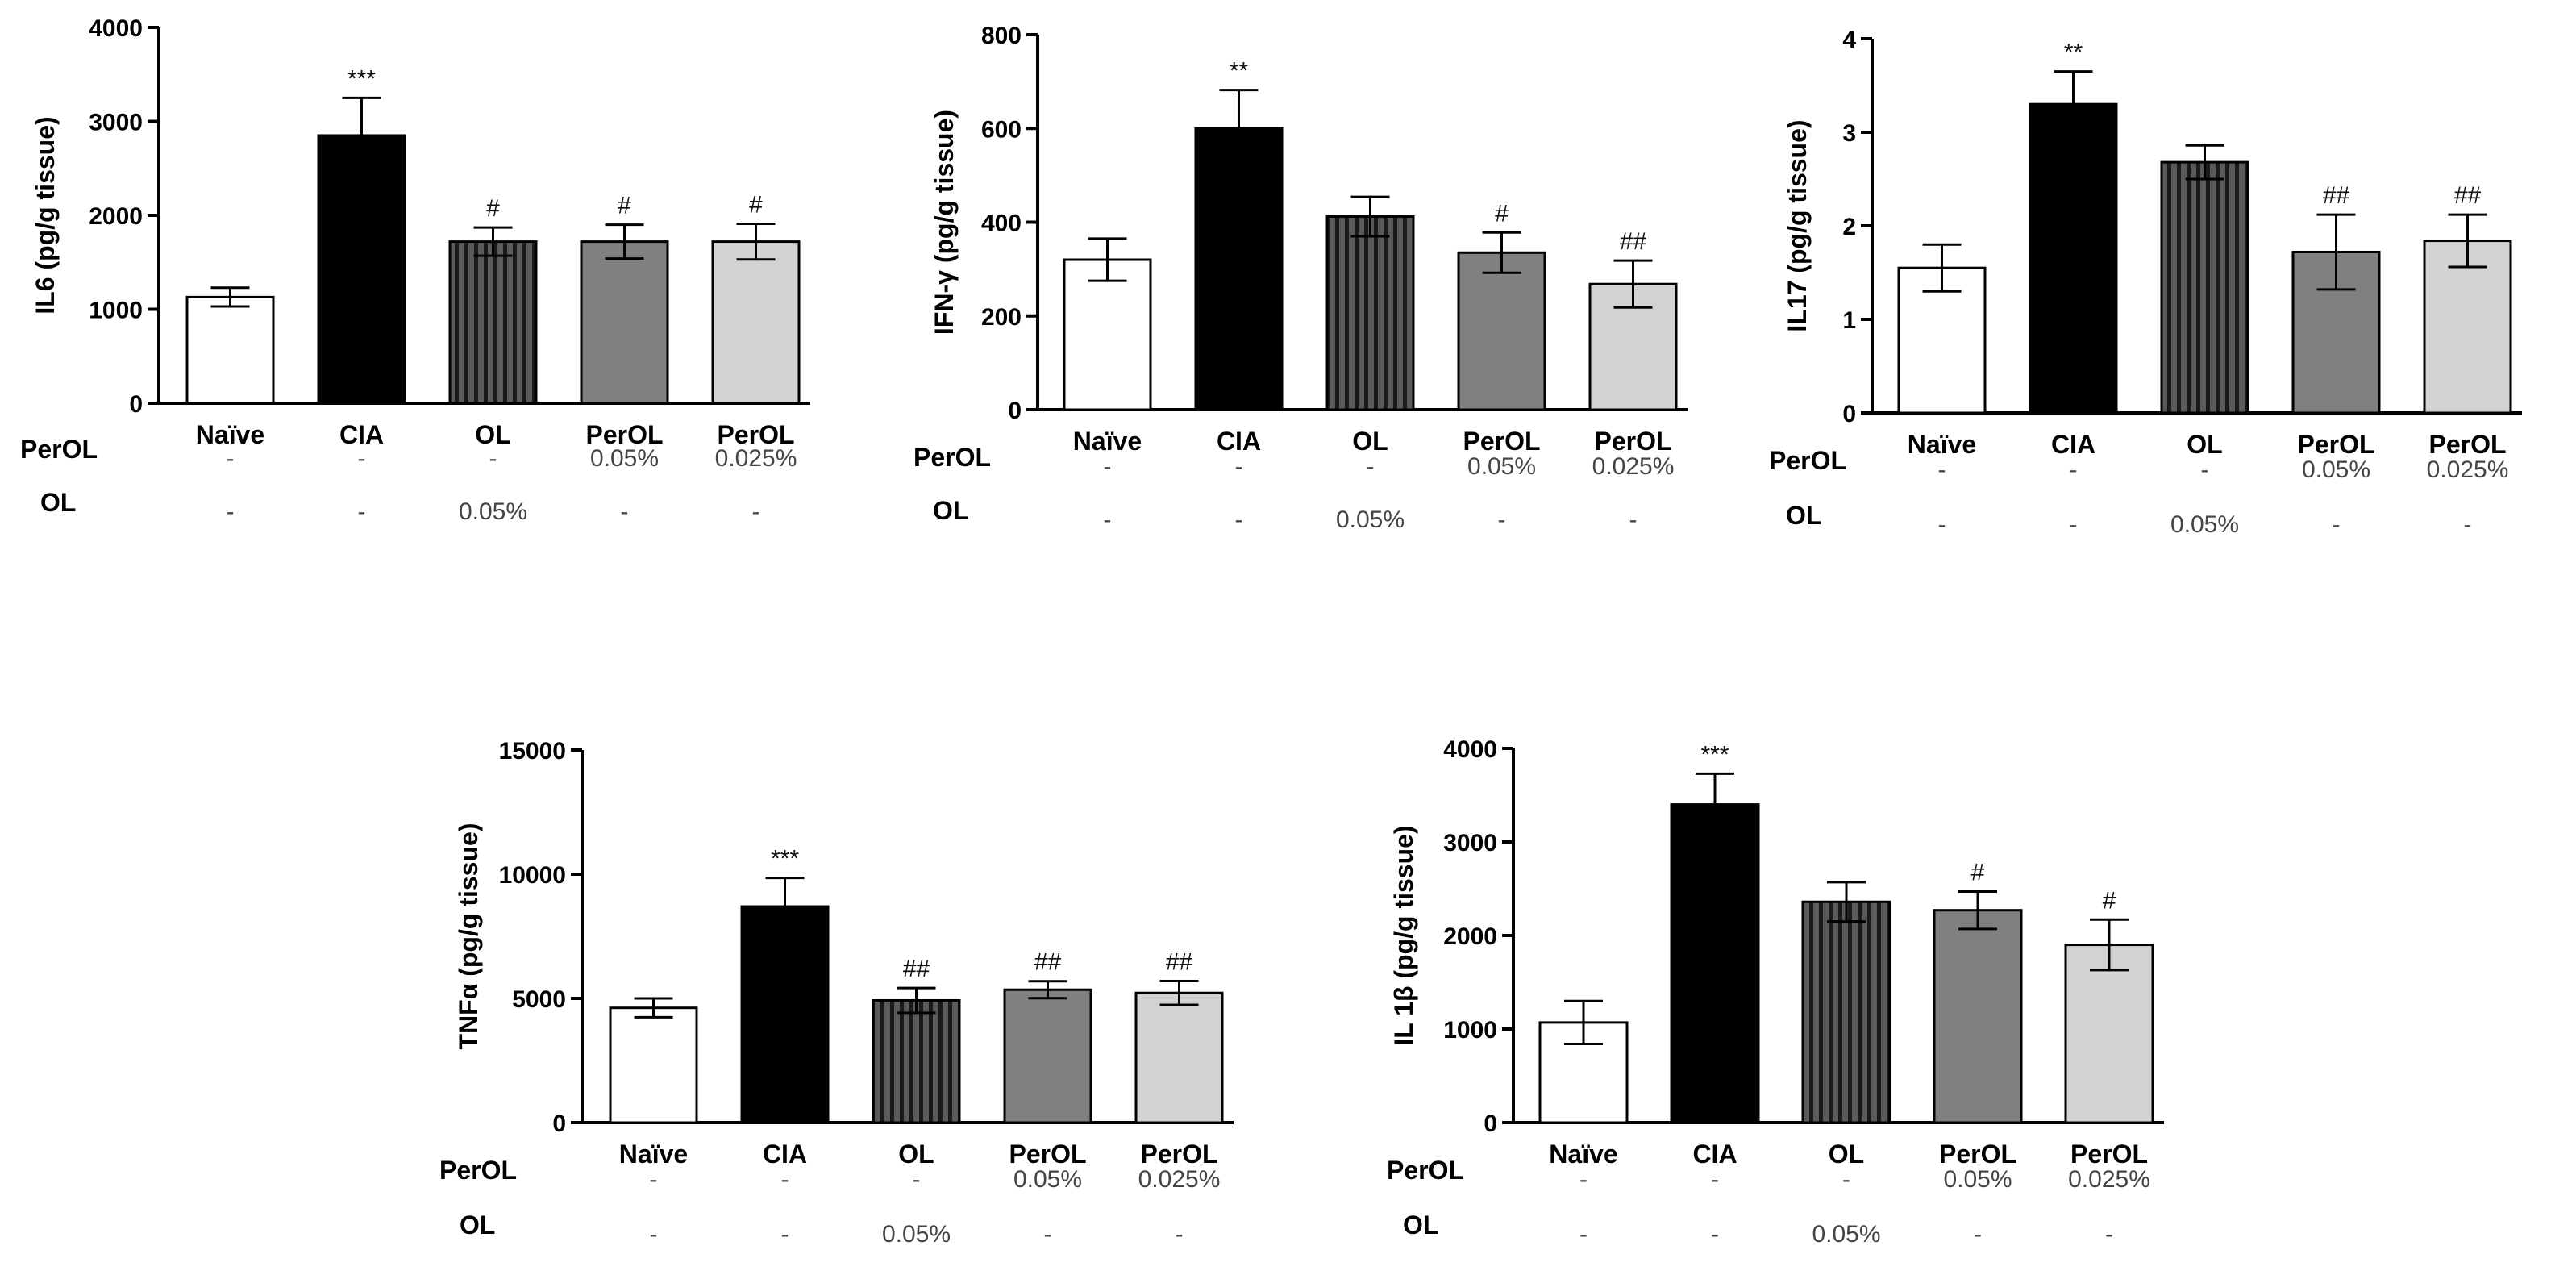 The width and height of the screenshot is (2576, 1275). What do you see at coordinates (1002, 317) in the screenshot?
I see `y-tick-label: 200` at bounding box center [1002, 317].